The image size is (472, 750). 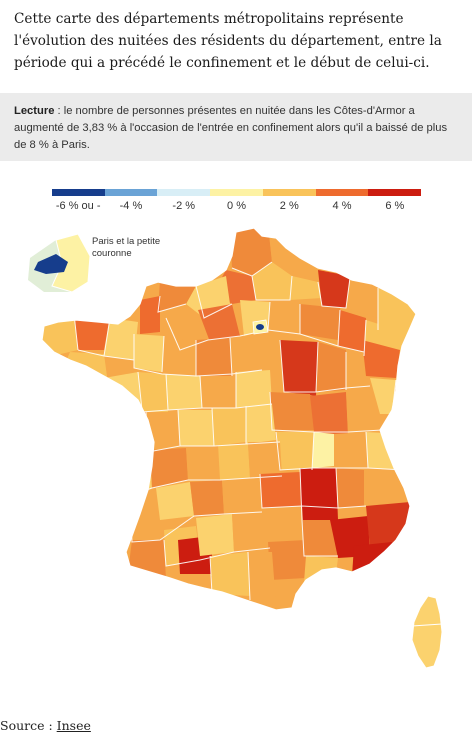 I want to click on legend-label: 6 %, so click(x=395, y=206).